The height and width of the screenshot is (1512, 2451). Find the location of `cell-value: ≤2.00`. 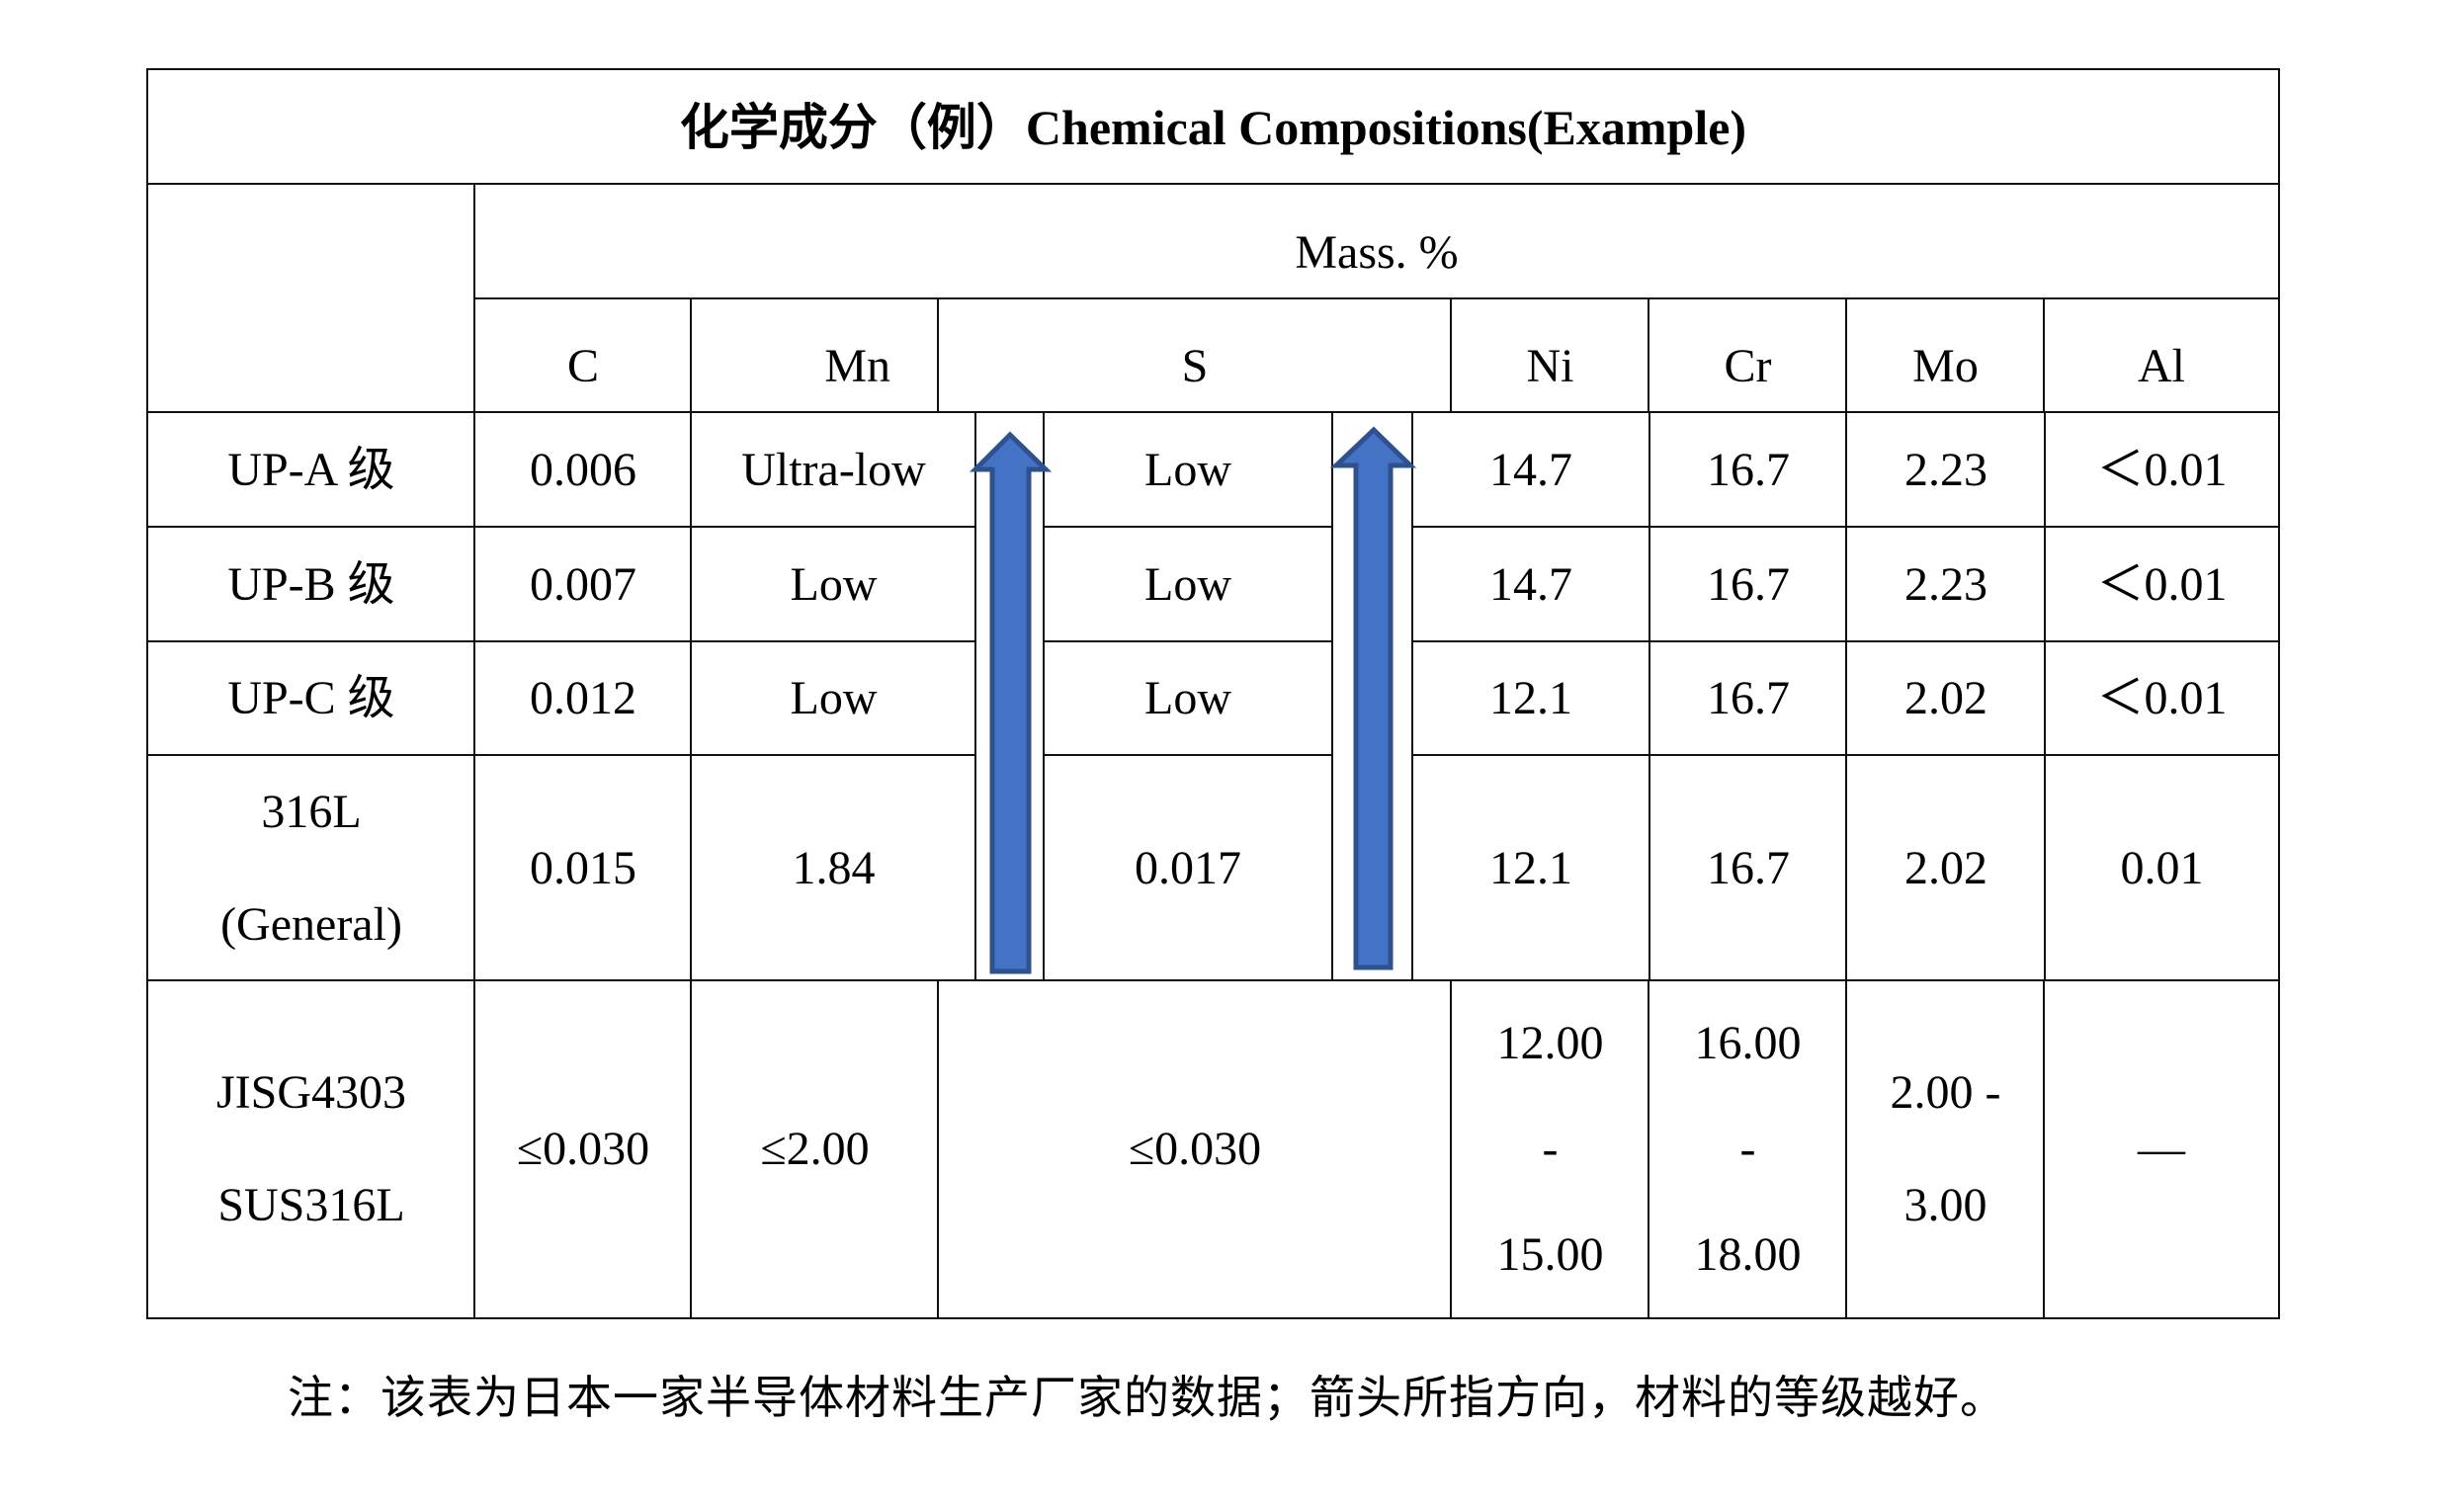

cell-value: ≤2.00 is located at coordinates (815, 1149).